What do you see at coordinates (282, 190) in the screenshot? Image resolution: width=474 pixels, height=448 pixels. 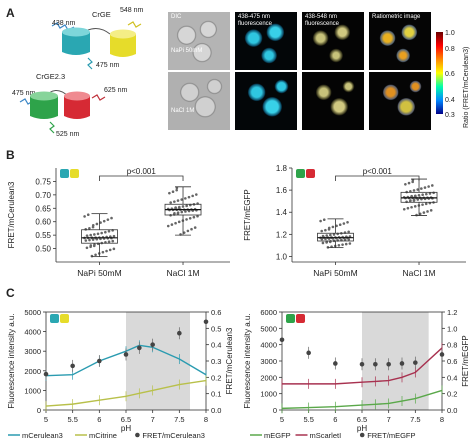 I see `y-tick-label: 1.6` at bounding box center [282, 190].